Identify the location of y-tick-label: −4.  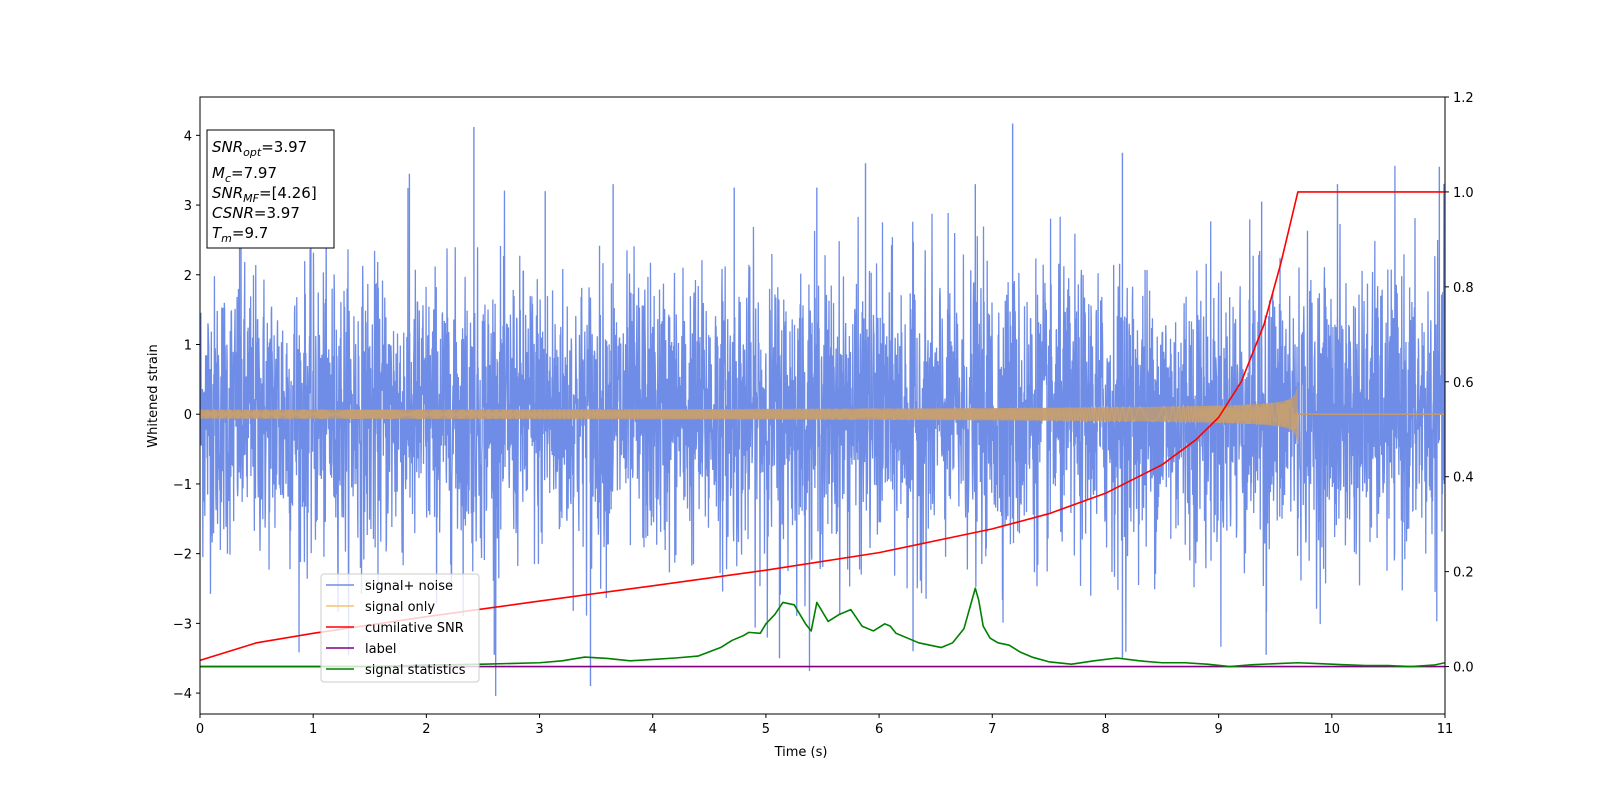
(182, 694).